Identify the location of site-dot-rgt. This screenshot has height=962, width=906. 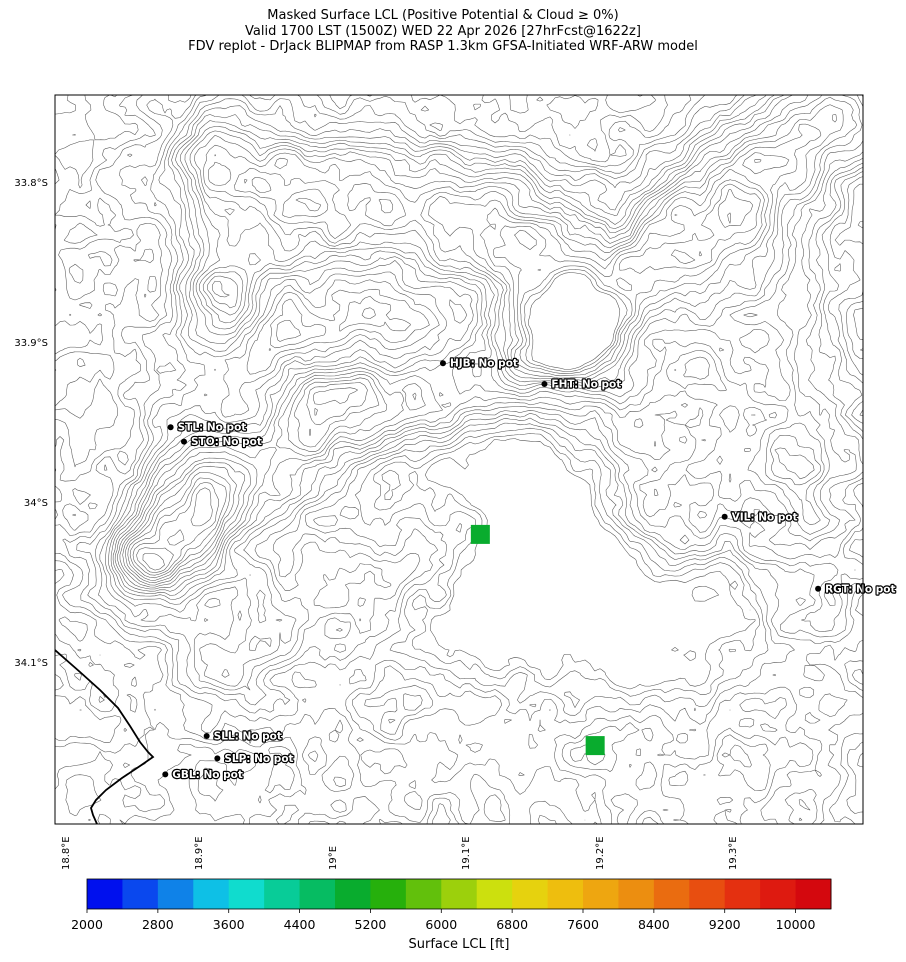
(818, 588).